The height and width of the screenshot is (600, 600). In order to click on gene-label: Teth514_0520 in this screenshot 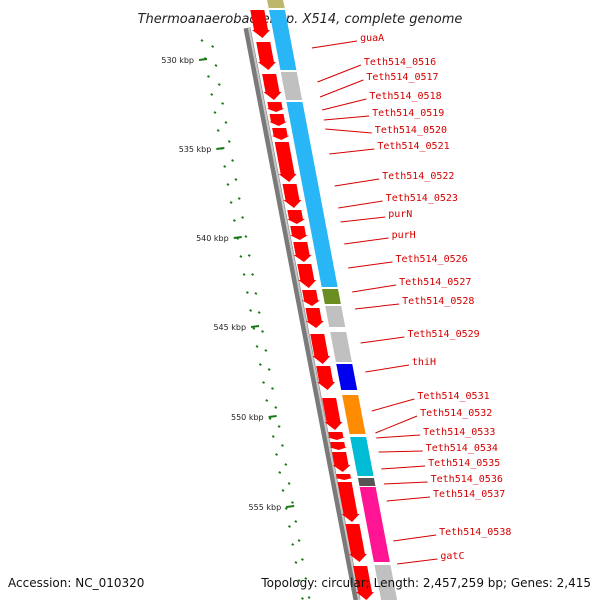, I will do `click(411, 130)`.